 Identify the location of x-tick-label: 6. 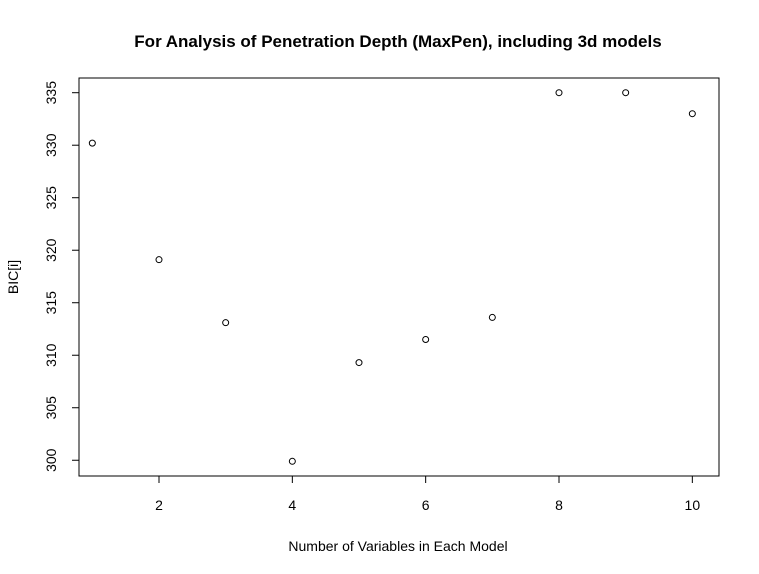
(426, 505).